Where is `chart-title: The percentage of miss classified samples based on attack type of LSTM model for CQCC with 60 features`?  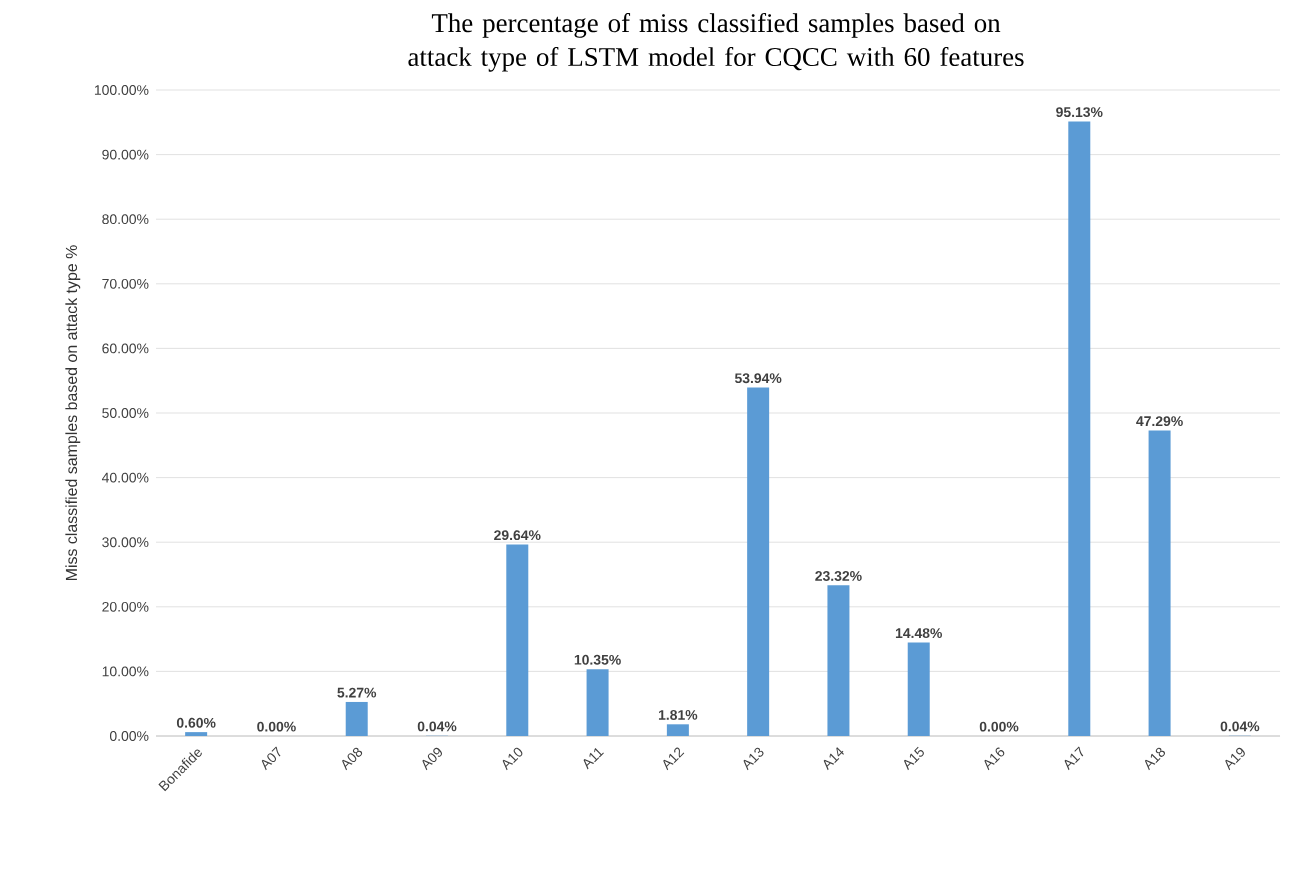 chart-title: The percentage of miss classified samples based on attack type of LSTM model for CQCC with 60 features is located at coordinates (716, 42).